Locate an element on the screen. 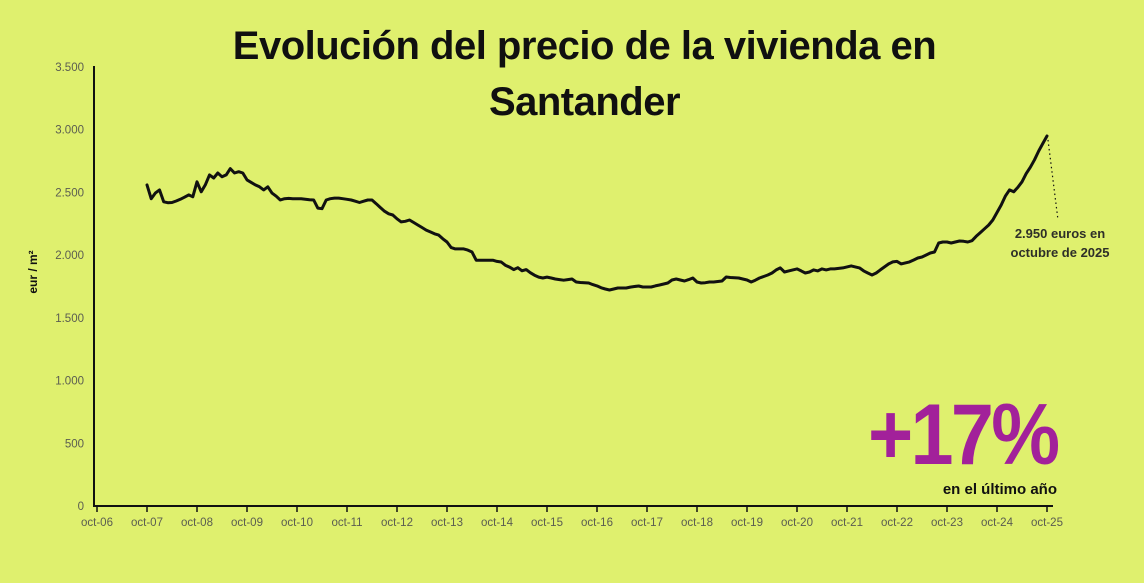 Image resolution: width=1144 pixels, height=583 pixels. x-tick-label: oct-07 is located at coordinates (147, 523).